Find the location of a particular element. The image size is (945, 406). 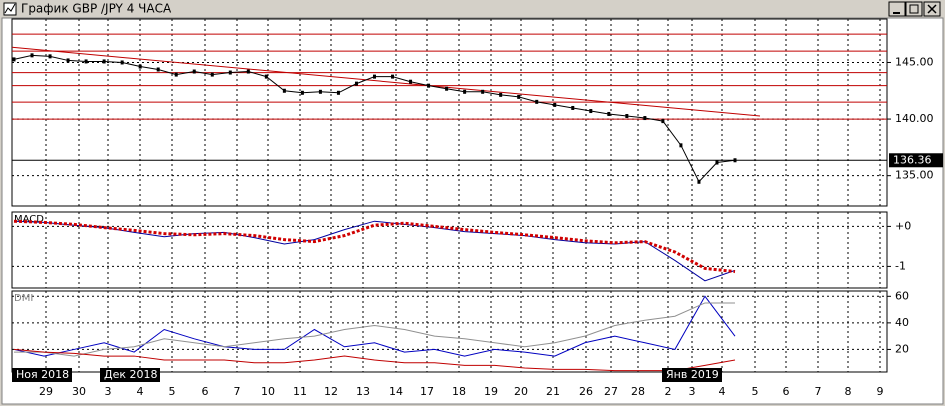

x-tick-label: 28 is located at coordinates (638, 391).